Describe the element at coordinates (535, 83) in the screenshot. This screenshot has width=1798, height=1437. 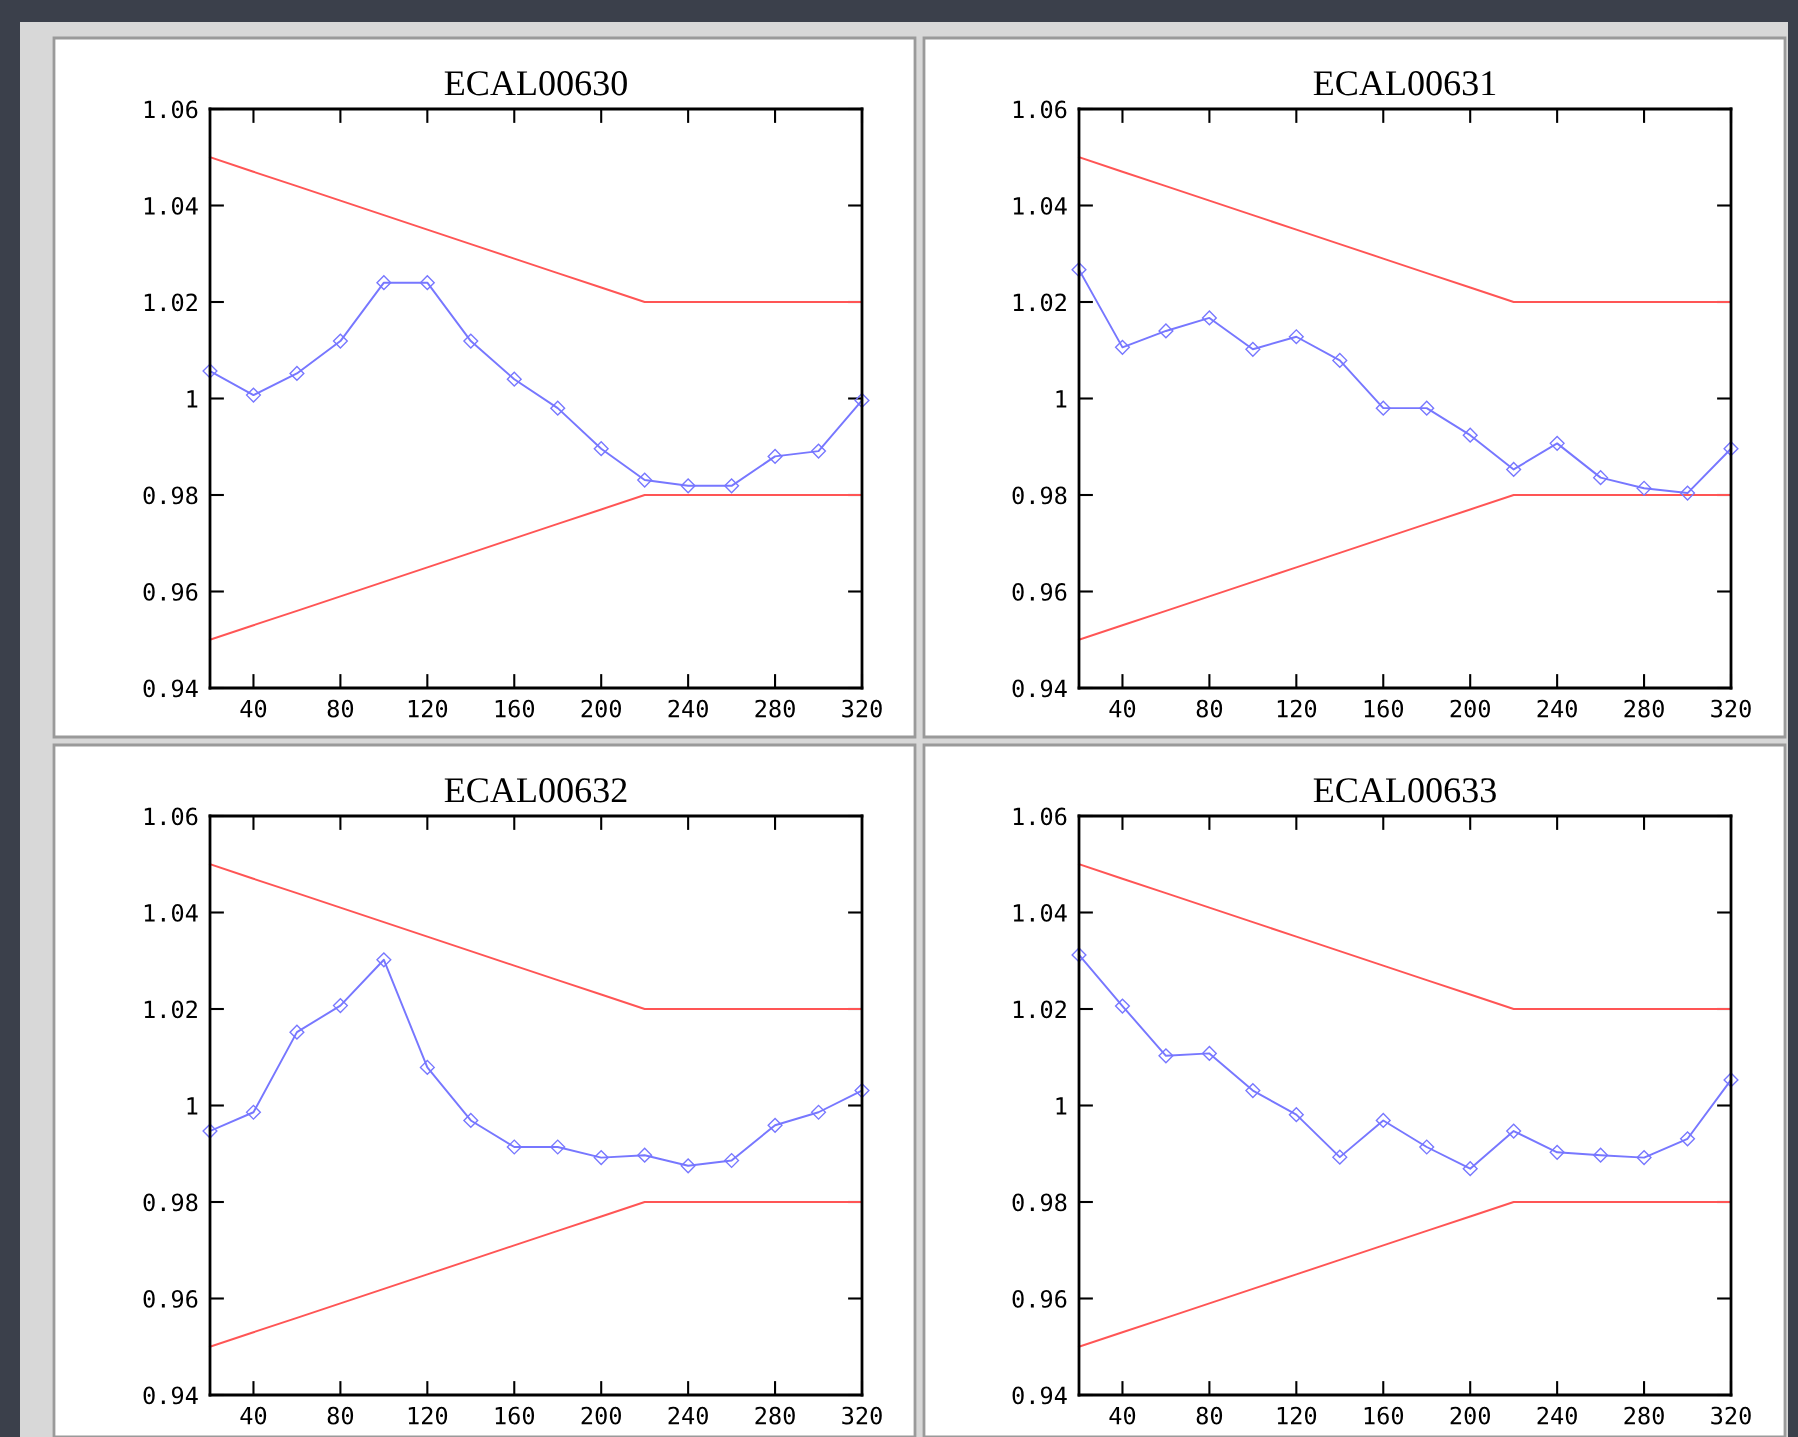
I see `chart-title: ECAL00630` at that location.